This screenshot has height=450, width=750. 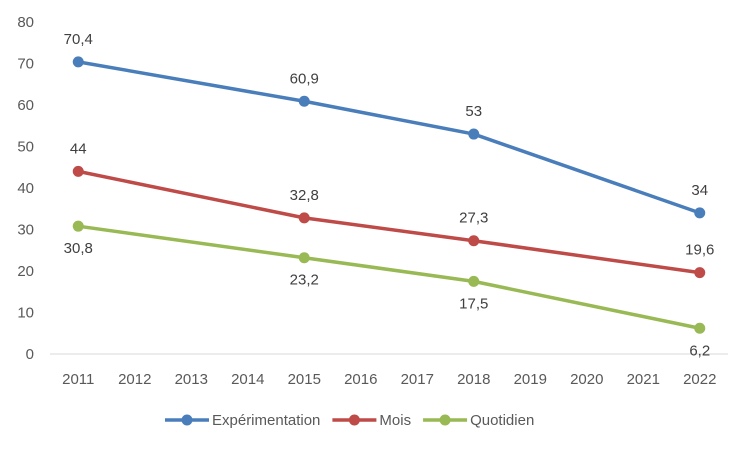 I want to click on data-label: 17,5, so click(x=473, y=303).